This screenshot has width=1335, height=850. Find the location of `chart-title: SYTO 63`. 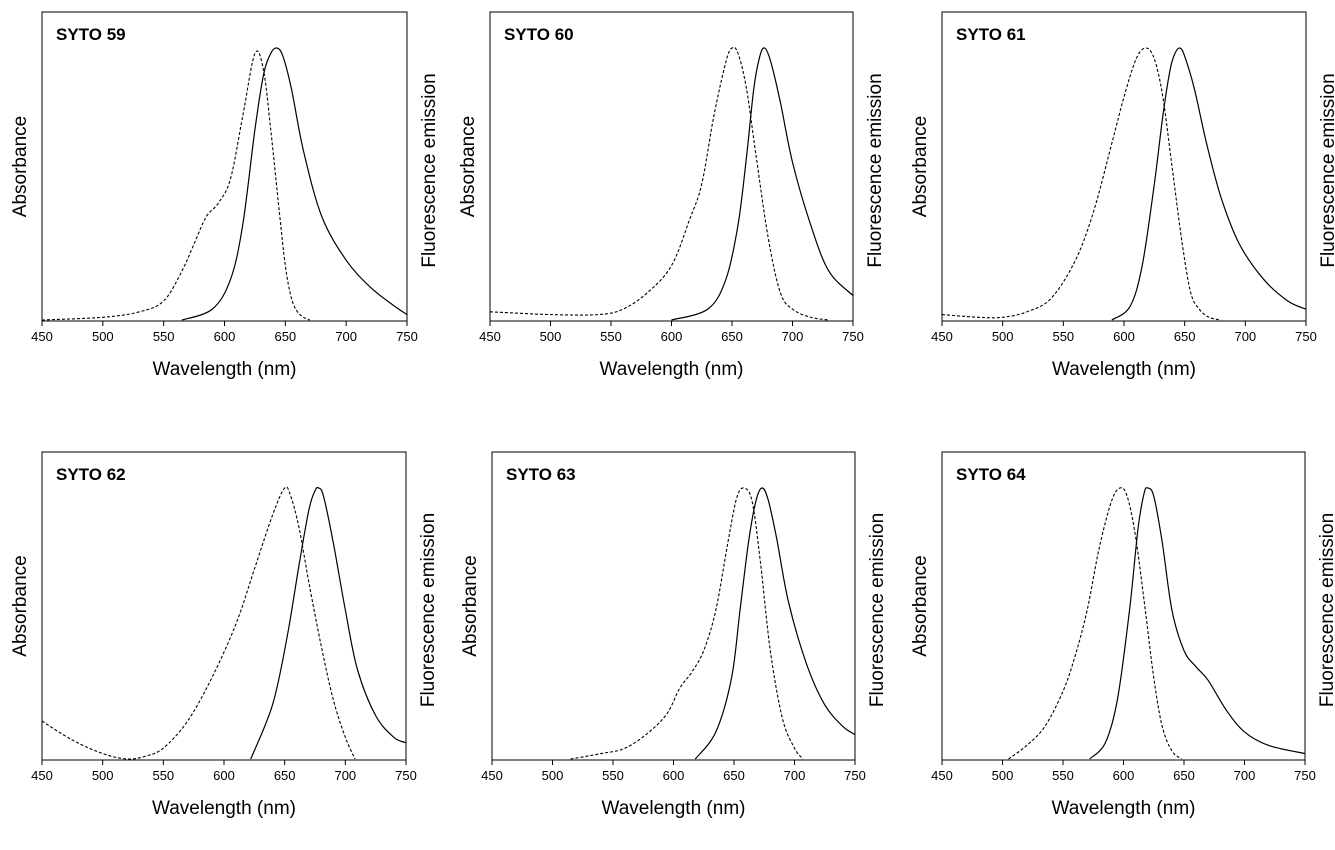

chart-title: SYTO 63 is located at coordinates (541, 474).